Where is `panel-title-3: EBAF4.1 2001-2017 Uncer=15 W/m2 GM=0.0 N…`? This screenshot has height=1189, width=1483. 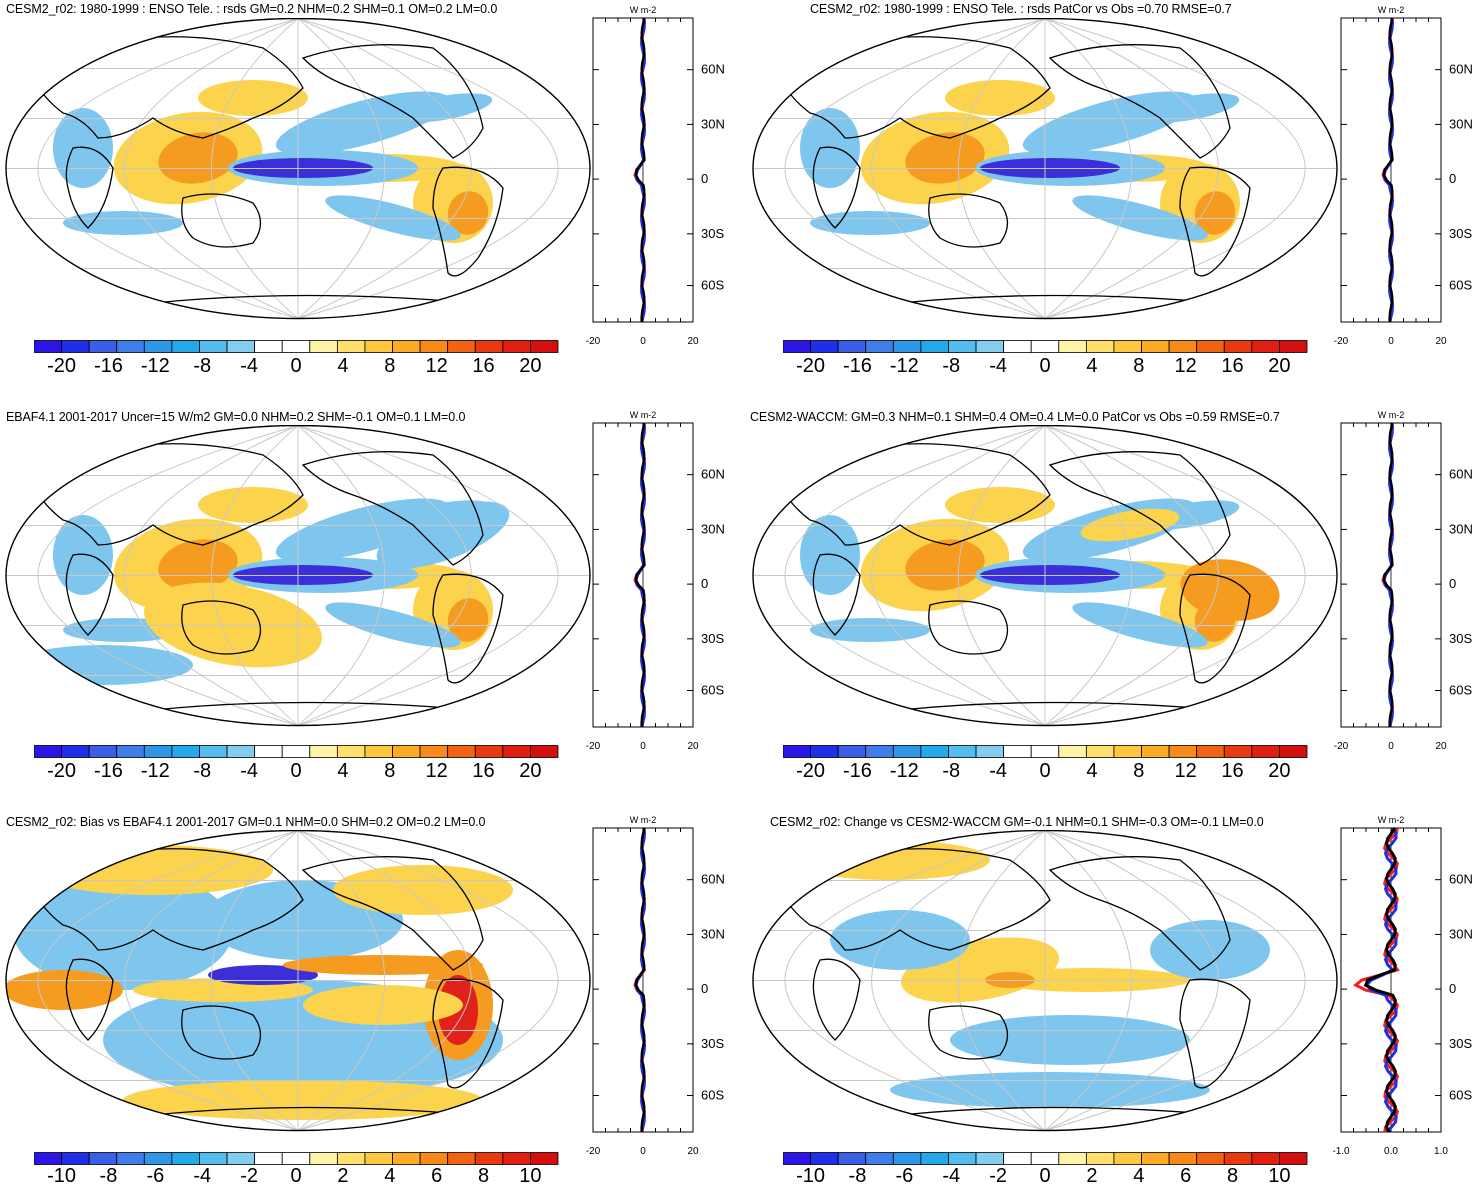 panel-title-3: EBAF4.1 2001-2017 Uncer=15 W/m2 GM=0.0 N… is located at coordinates (236, 417).